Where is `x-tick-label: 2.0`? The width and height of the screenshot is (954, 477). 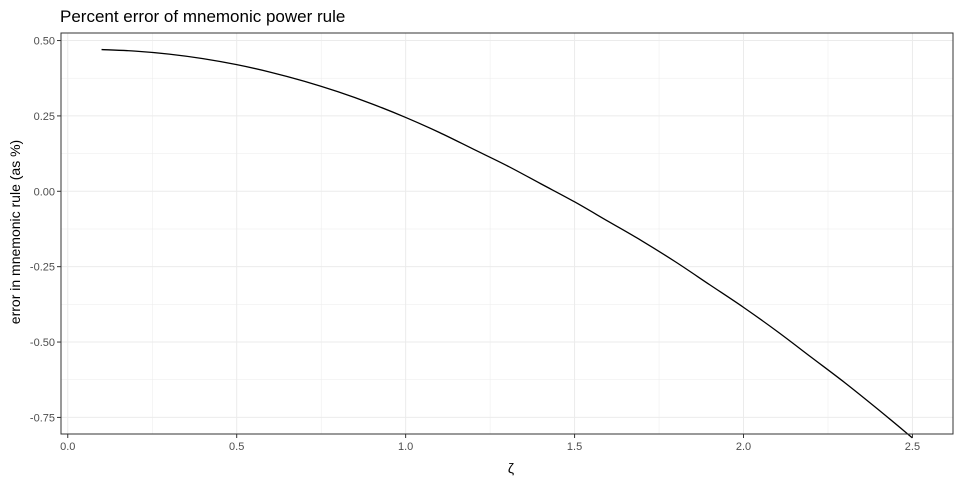
x-tick-label: 2.0 is located at coordinates (743, 447).